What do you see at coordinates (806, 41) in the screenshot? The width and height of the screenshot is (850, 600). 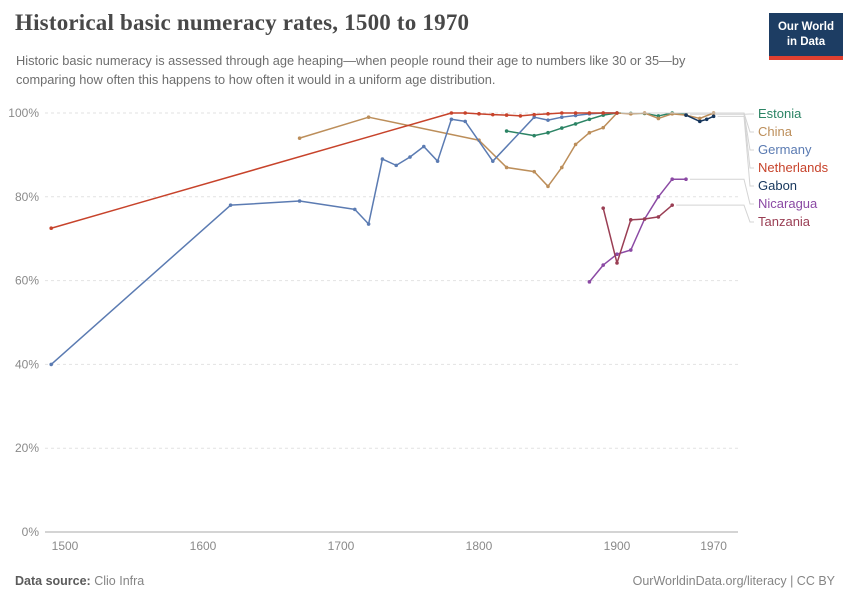 I see `owid-logo-line2: in Data` at bounding box center [806, 41].